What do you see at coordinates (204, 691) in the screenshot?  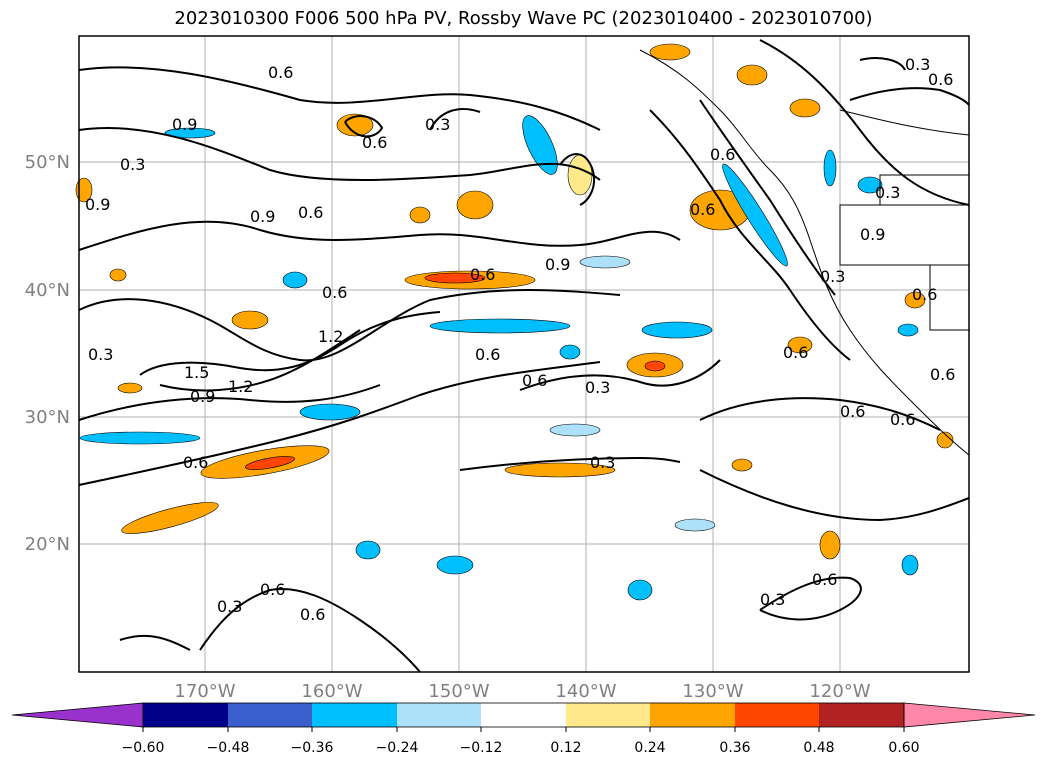 I see `lon-label: 170°W` at bounding box center [204, 691].